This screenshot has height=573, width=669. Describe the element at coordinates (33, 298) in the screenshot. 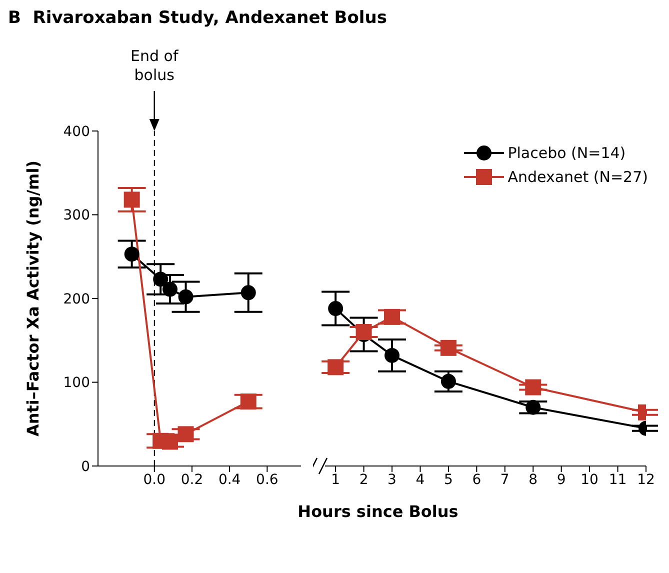

I see `y-axis-title: Anti–Factor Xa Activity (ng/ml)` at that location.